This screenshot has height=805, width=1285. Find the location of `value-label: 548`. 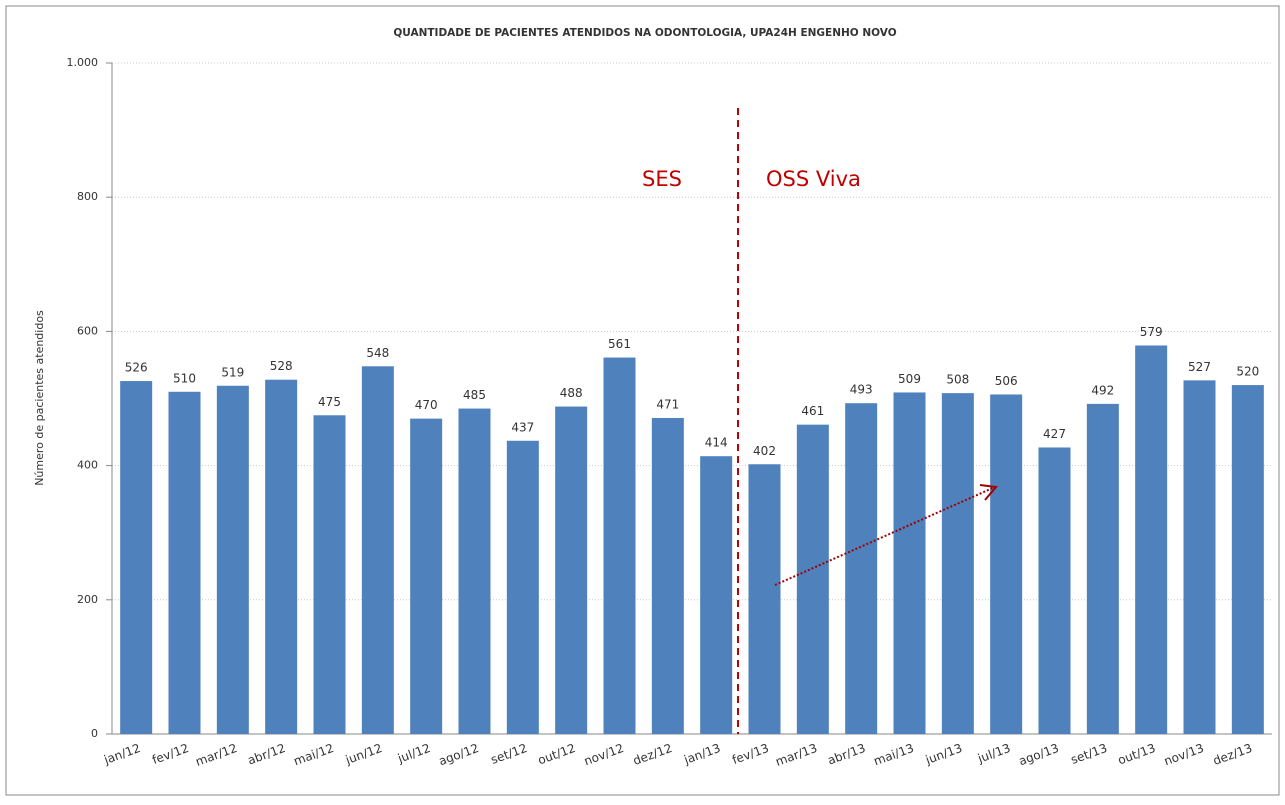

value-label: 548 is located at coordinates (377, 353).